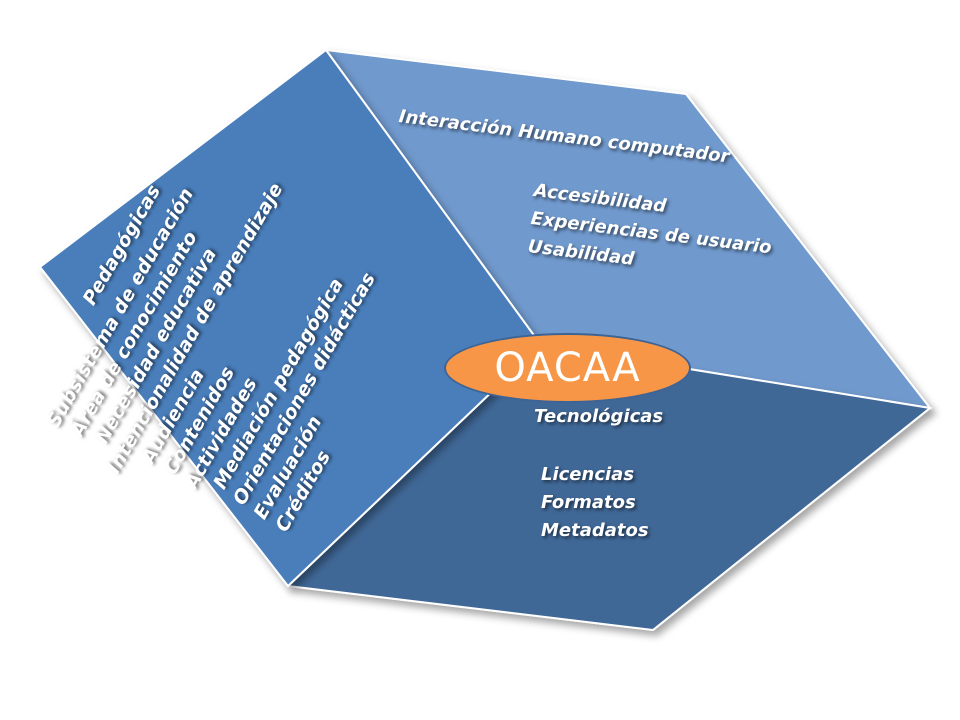  I want to click on oacaa-center-badge: OACAA, so click(567, 368).